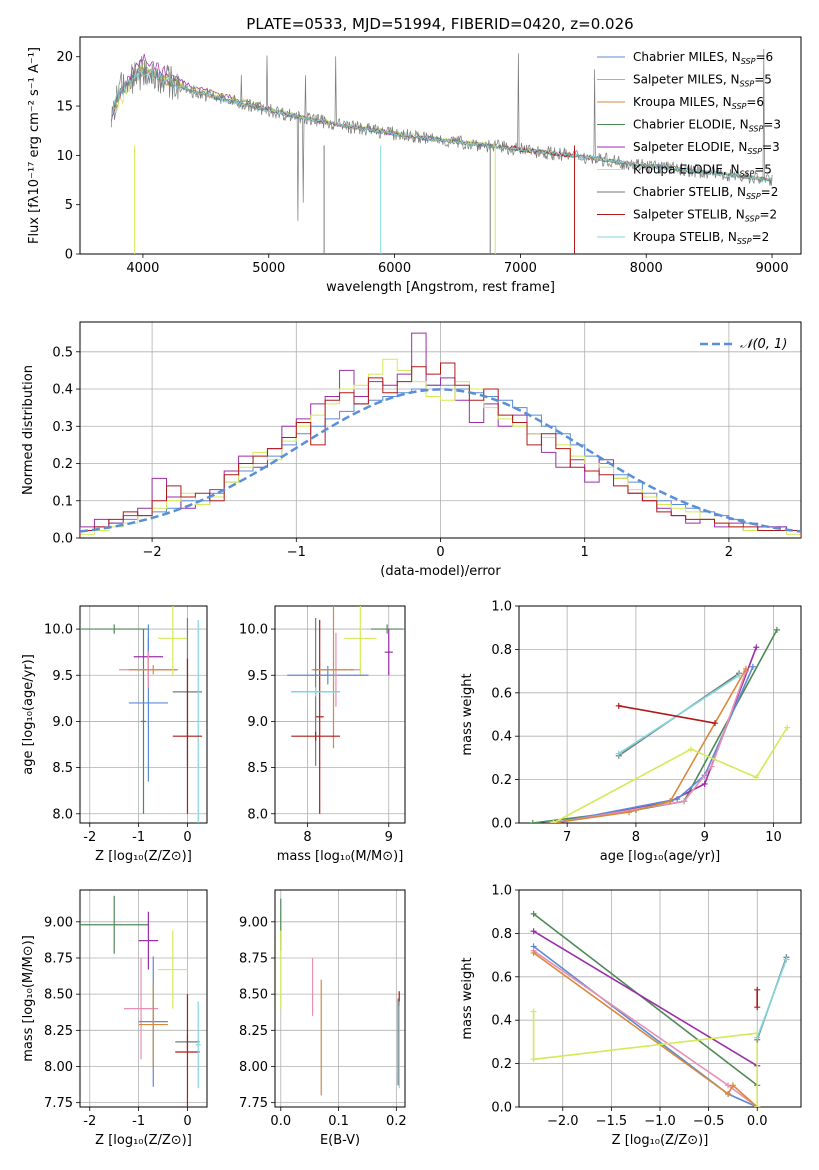 The width and height of the screenshot is (819, 1170). I want to click on weight-vs-age-plot-area, so click(660, 724).